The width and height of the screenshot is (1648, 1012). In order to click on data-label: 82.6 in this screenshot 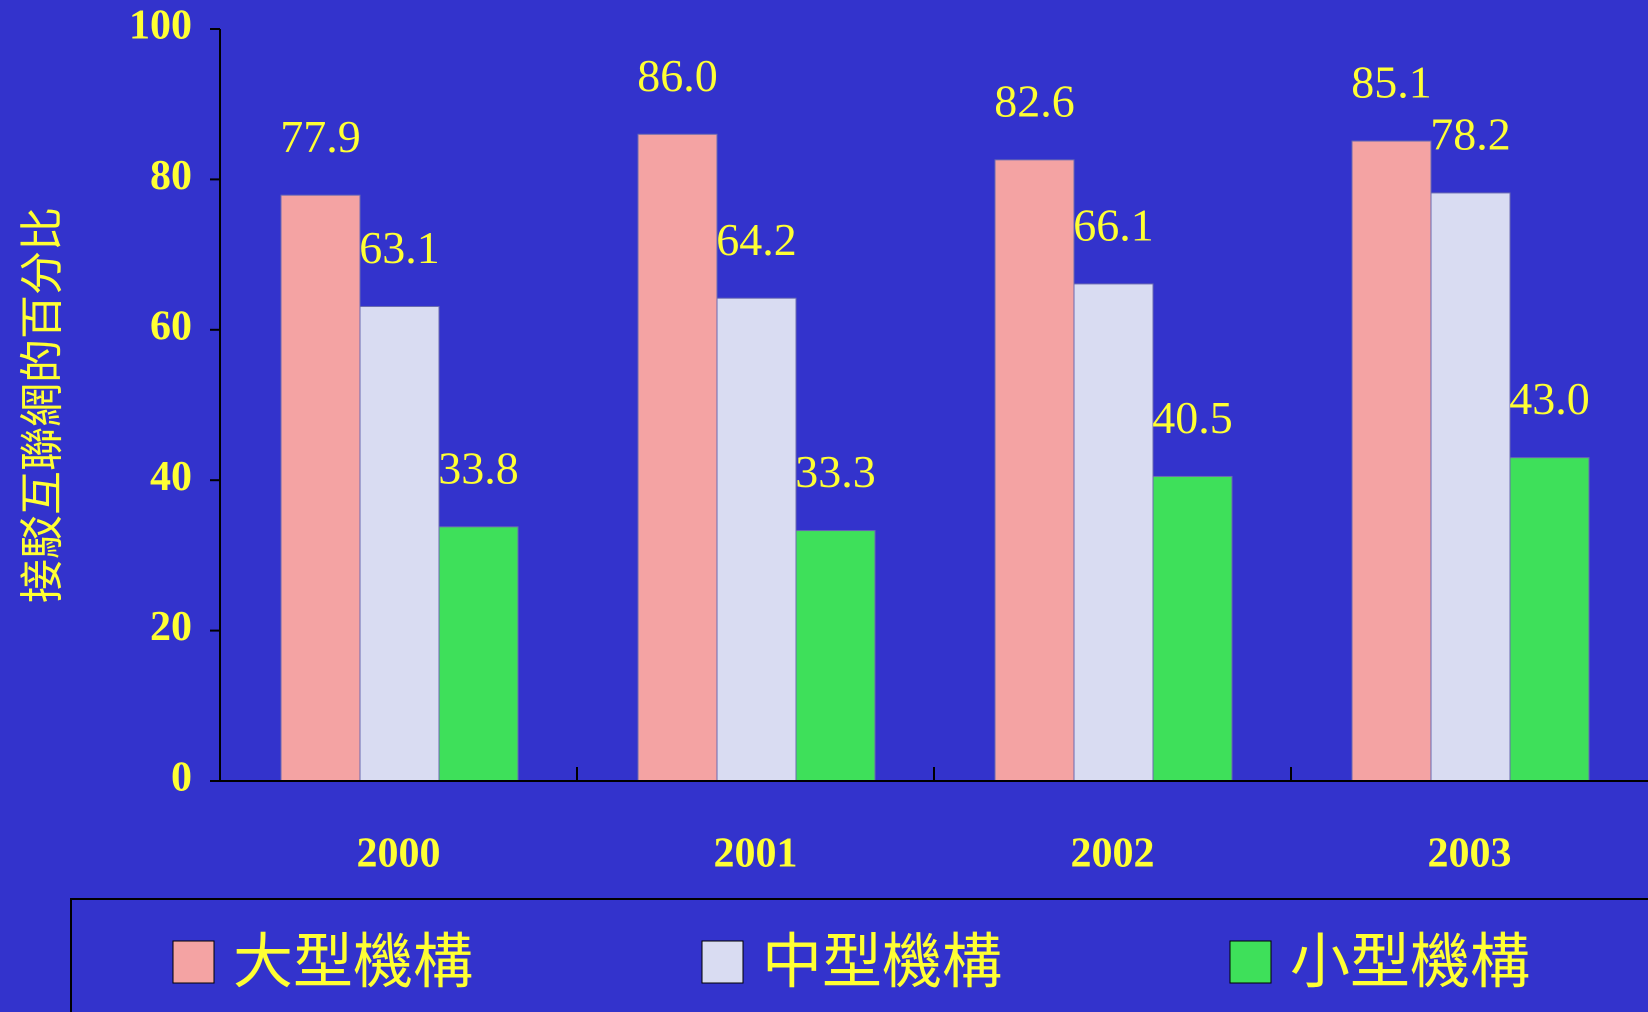, I will do `click(1034, 100)`.